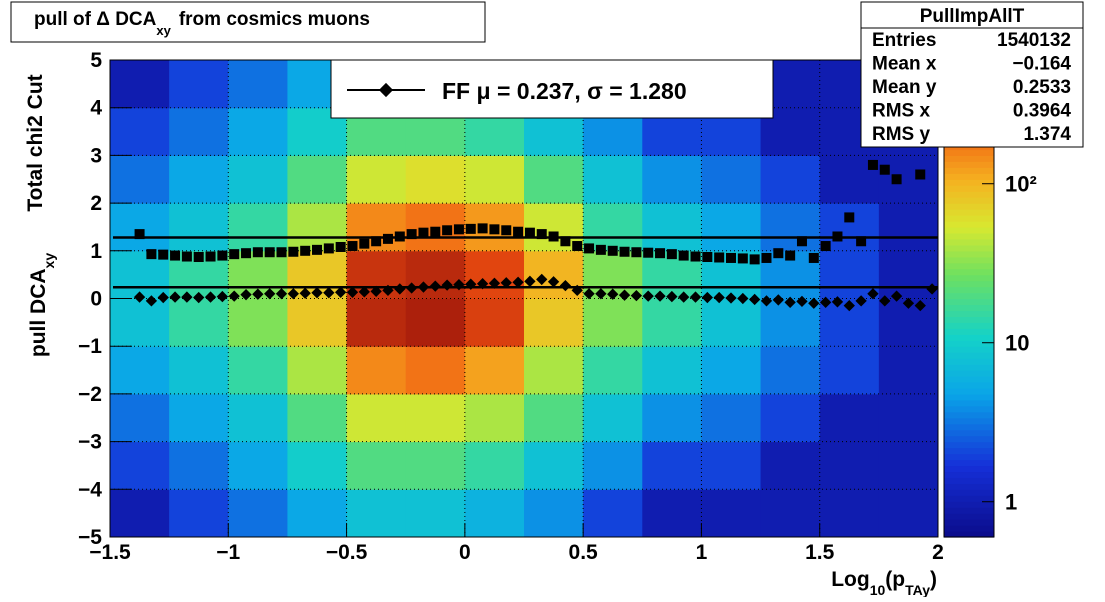 Image resolution: width=1105 pixels, height=602 pixels. What do you see at coordinates (904, 64) in the screenshot?
I see `stats-label: Mean x` at bounding box center [904, 64].